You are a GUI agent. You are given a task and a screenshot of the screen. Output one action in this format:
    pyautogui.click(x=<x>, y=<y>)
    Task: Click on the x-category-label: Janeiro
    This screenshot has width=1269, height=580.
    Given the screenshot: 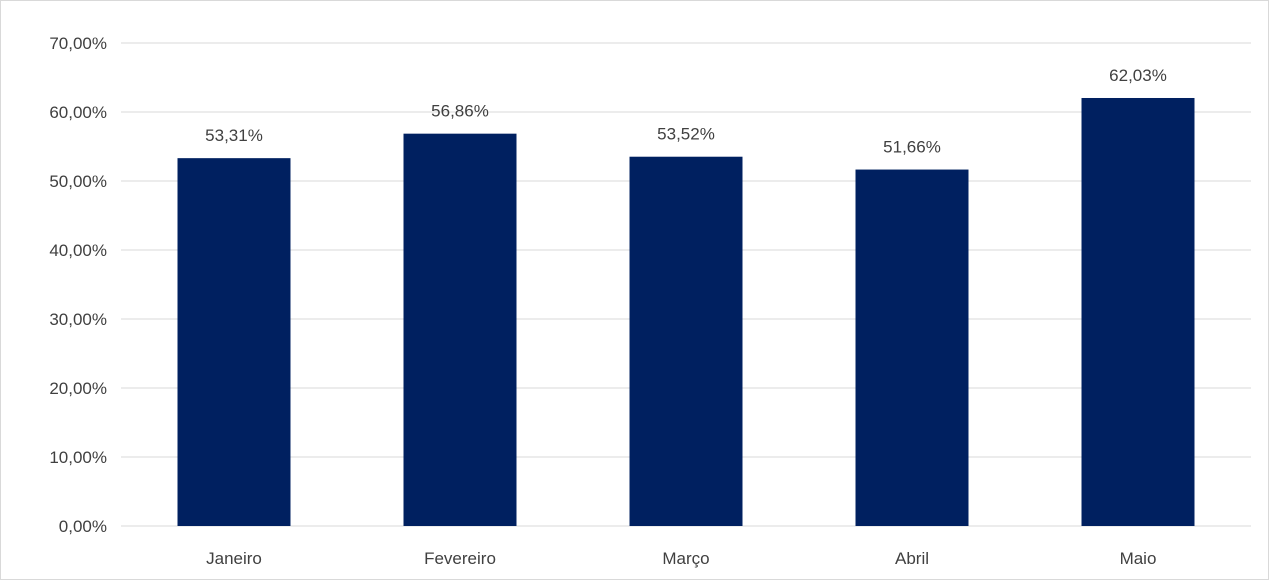 What is the action you would take?
    pyautogui.click(x=234, y=558)
    